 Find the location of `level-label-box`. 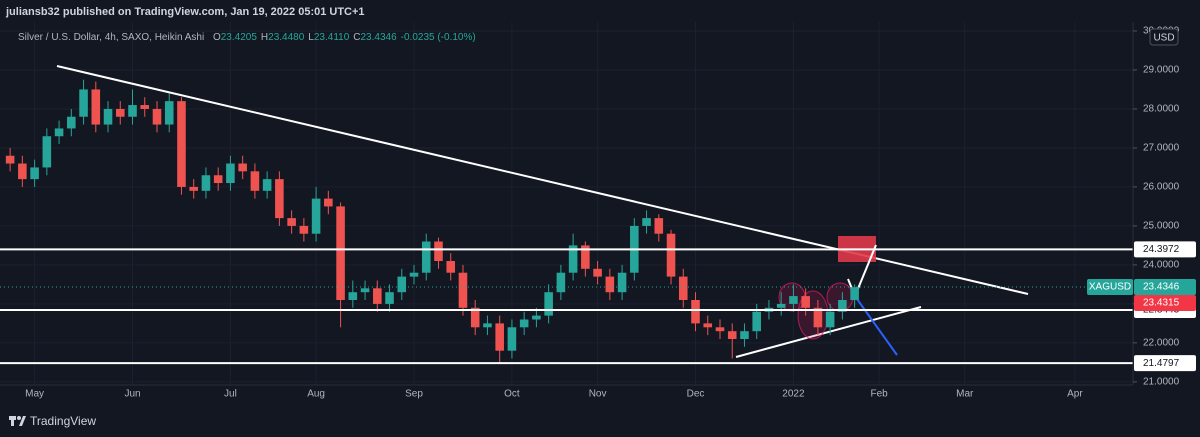

level-label-box is located at coordinates (1165, 249).